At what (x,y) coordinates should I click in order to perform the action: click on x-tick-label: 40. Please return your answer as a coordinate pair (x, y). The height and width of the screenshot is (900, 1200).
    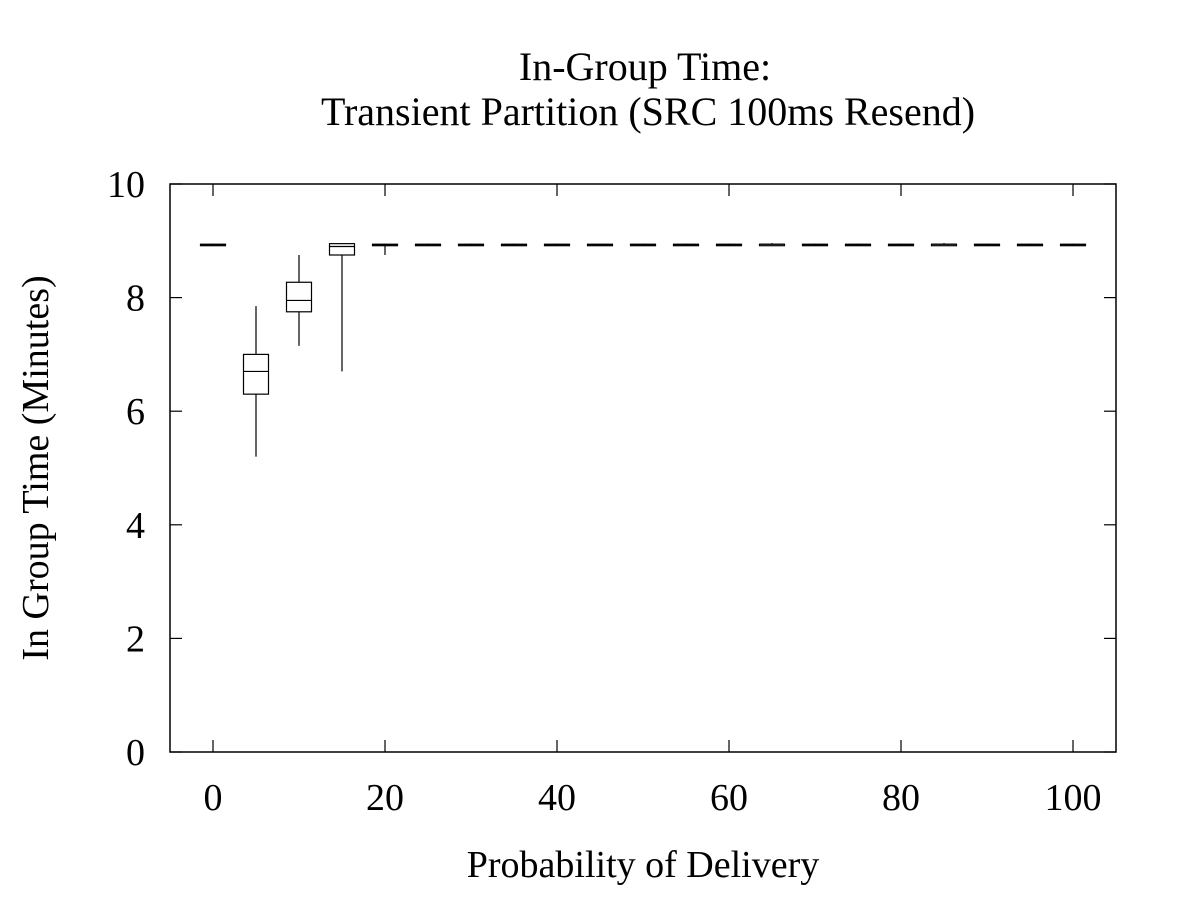
    Looking at the image, I should click on (557, 798).